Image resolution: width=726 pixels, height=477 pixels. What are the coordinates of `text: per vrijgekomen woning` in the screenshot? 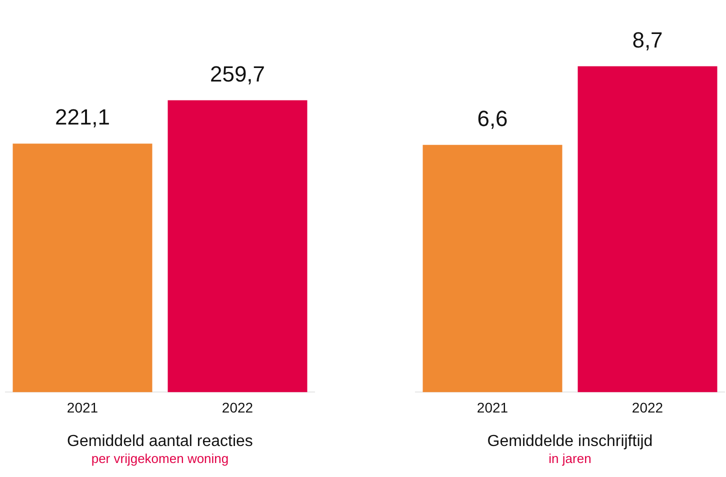 It's located at (160, 458).